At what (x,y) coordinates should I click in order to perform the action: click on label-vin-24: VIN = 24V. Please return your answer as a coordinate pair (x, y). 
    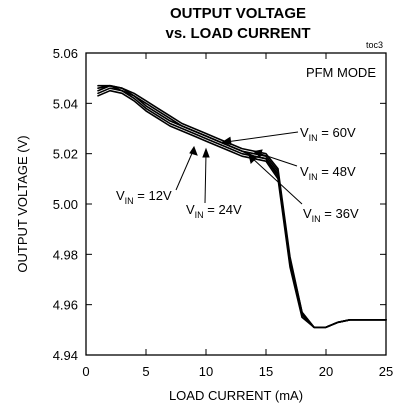
    Looking at the image, I should click on (214, 211).